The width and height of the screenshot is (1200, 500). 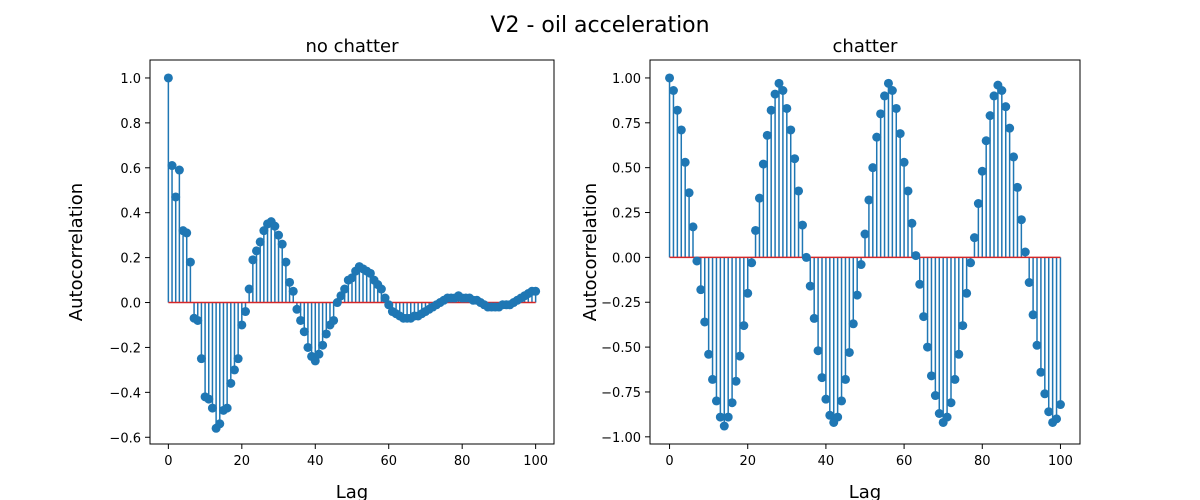 I want to click on y-tick-label: 1.0, so click(x=130, y=79).